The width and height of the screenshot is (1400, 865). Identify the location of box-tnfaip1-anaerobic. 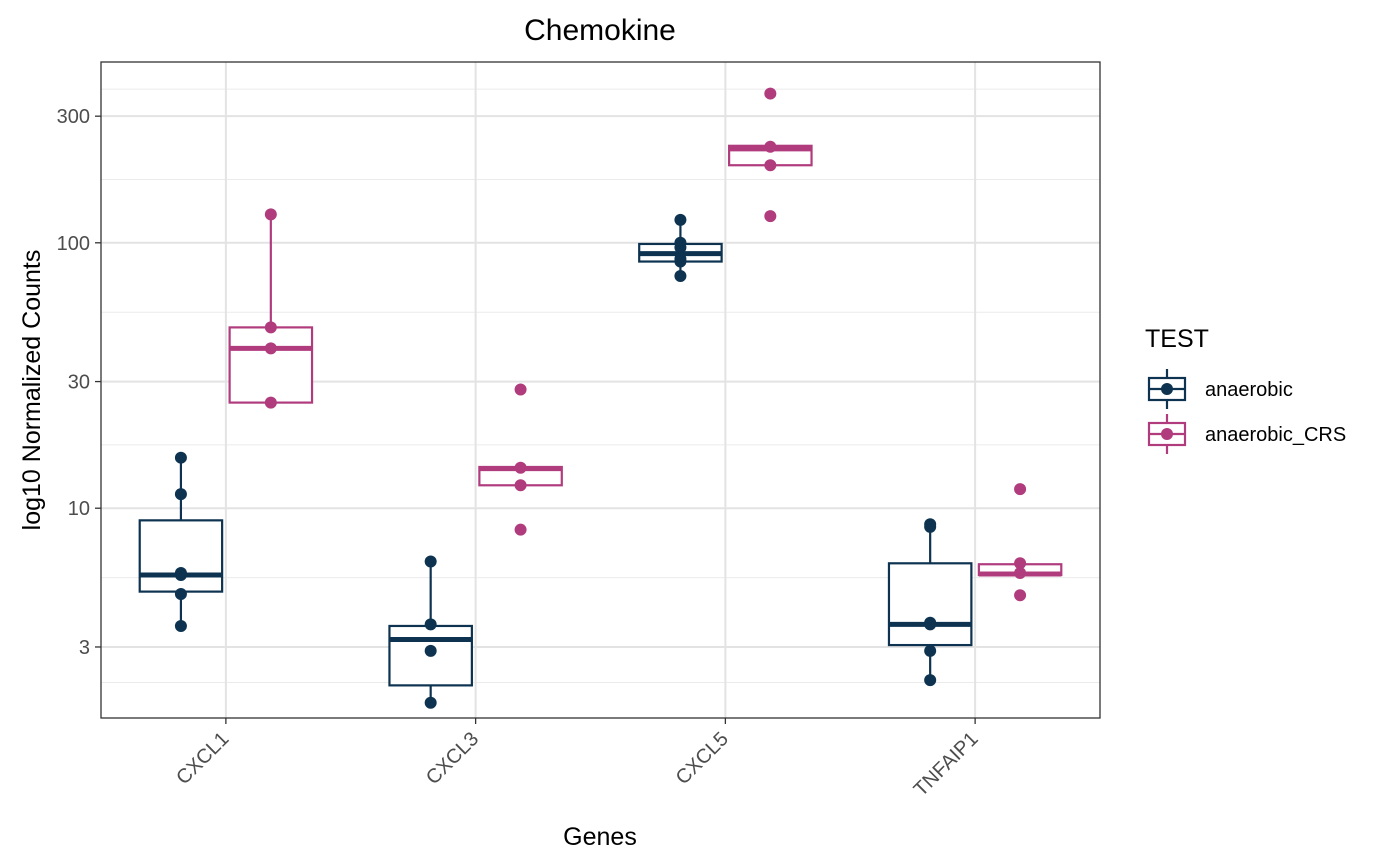
(930, 602).